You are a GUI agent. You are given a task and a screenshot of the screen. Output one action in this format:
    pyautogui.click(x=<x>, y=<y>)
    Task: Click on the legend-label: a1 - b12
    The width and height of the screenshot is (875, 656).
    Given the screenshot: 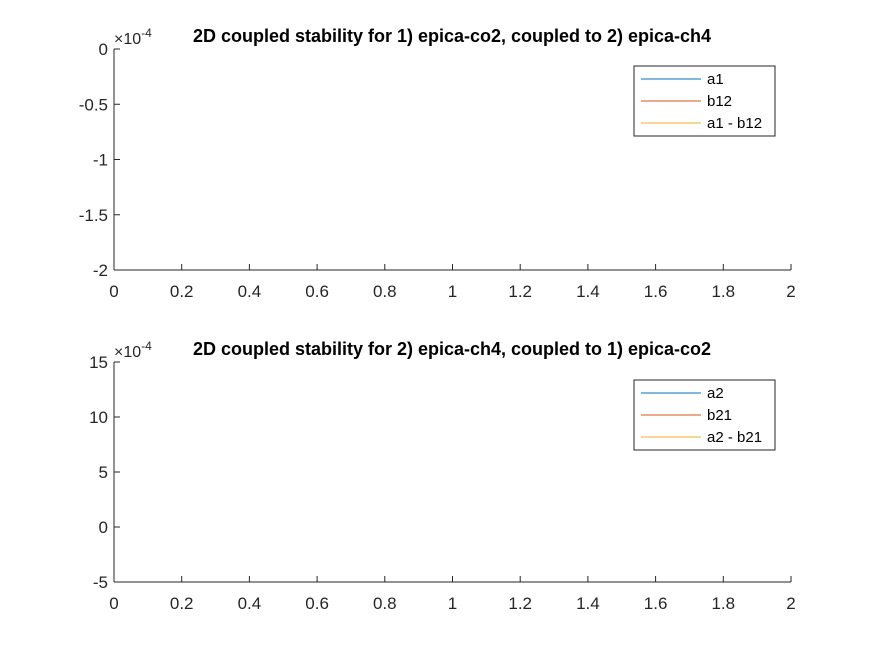 What is the action you would take?
    pyautogui.click(x=734, y=123)
    